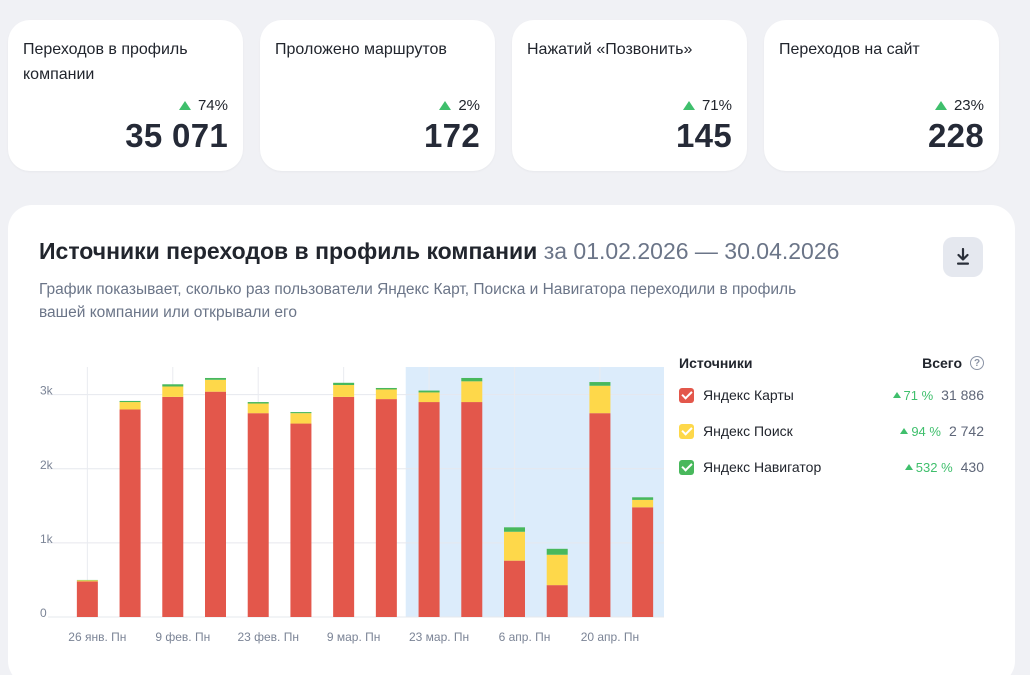 The width and height of the screenshot is (1030, 675). What do you see at coordinates (849, 49) in the screenshot?
I see `kpi-title: Переходов на сайт` at bounding box center [849, 49].